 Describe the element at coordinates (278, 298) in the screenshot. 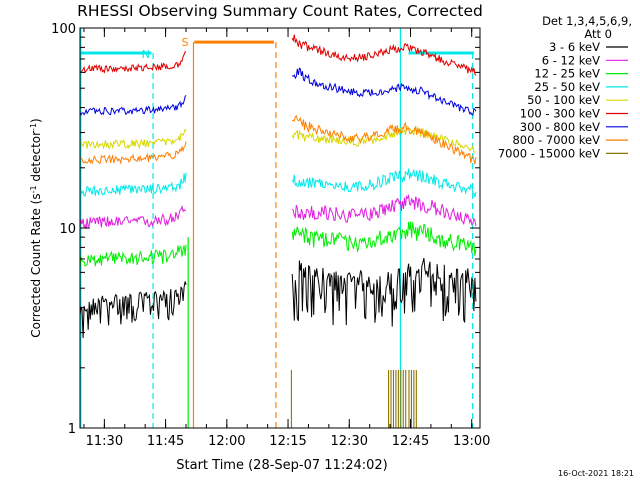

I see `series-3-6-kev` at that location.